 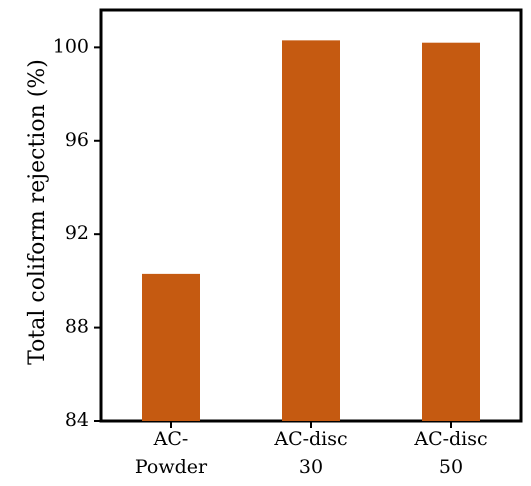 What do you see at coordinates (451, 467) in the screenshot?
I see `x-tick-label-line: 50` at bounding box center [451, 467].